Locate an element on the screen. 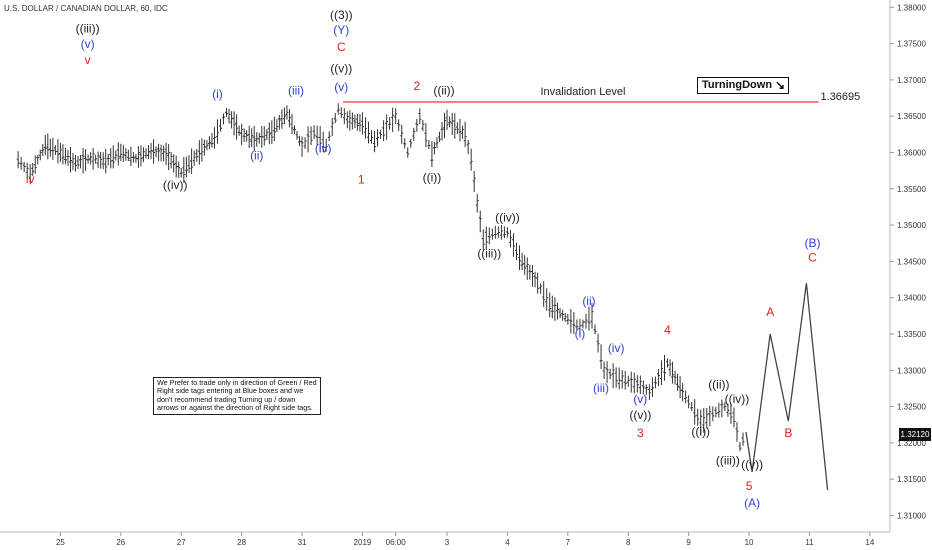 Image resolution: width=932 pixels, height=550 pixels. last-price-tag: 1.32120 is located at coordinates (915, 434).